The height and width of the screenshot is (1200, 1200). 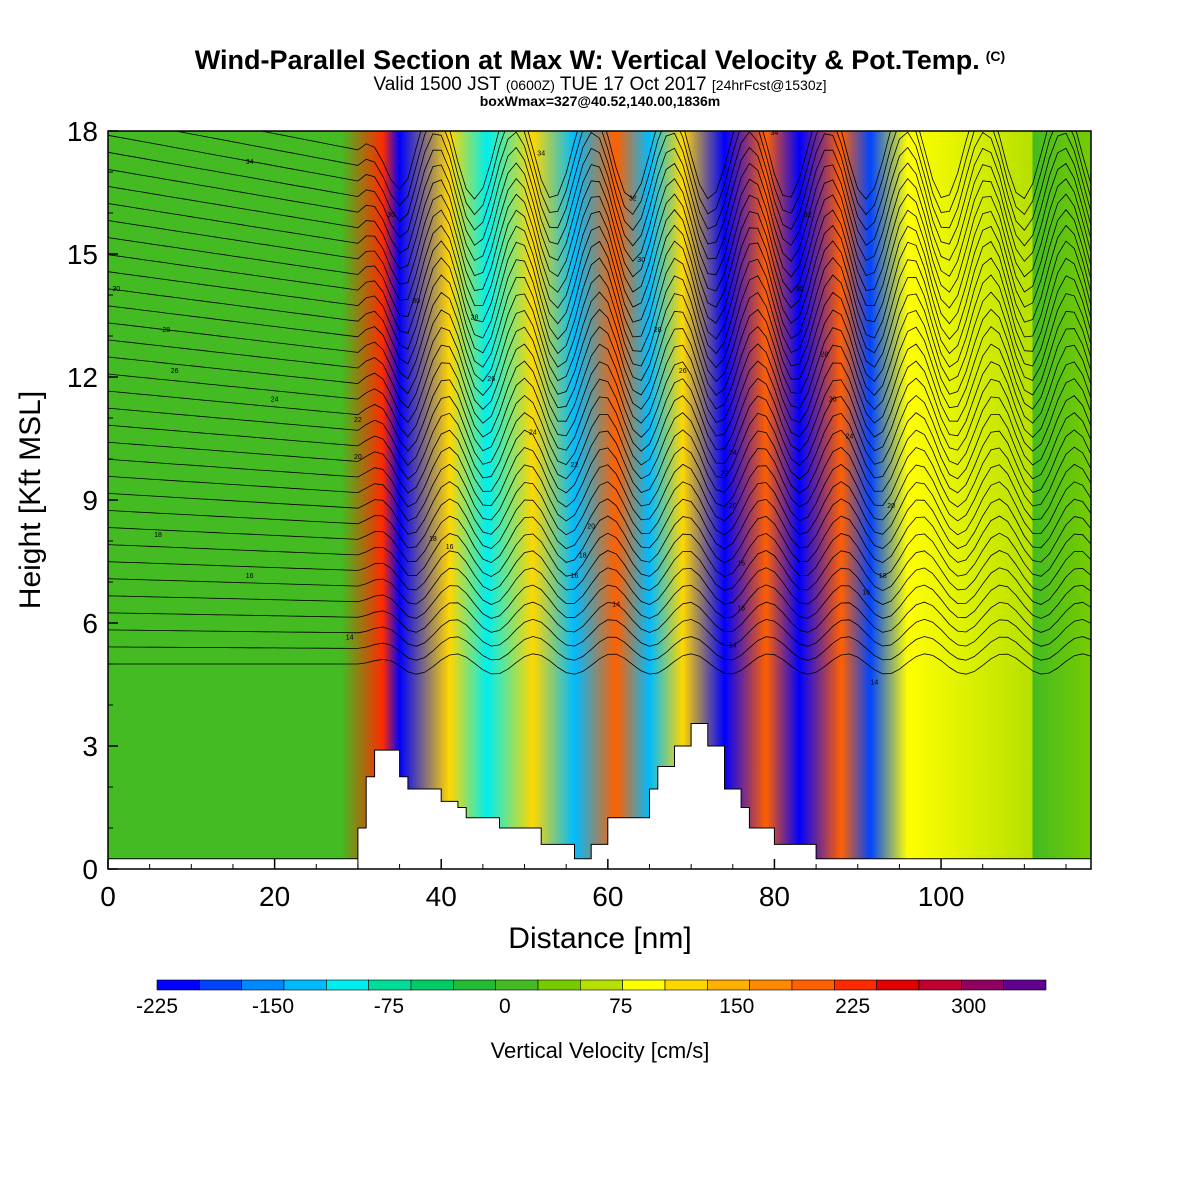 I want to click on colorbar-tick-label: -150, so click(x=273, y=1006).